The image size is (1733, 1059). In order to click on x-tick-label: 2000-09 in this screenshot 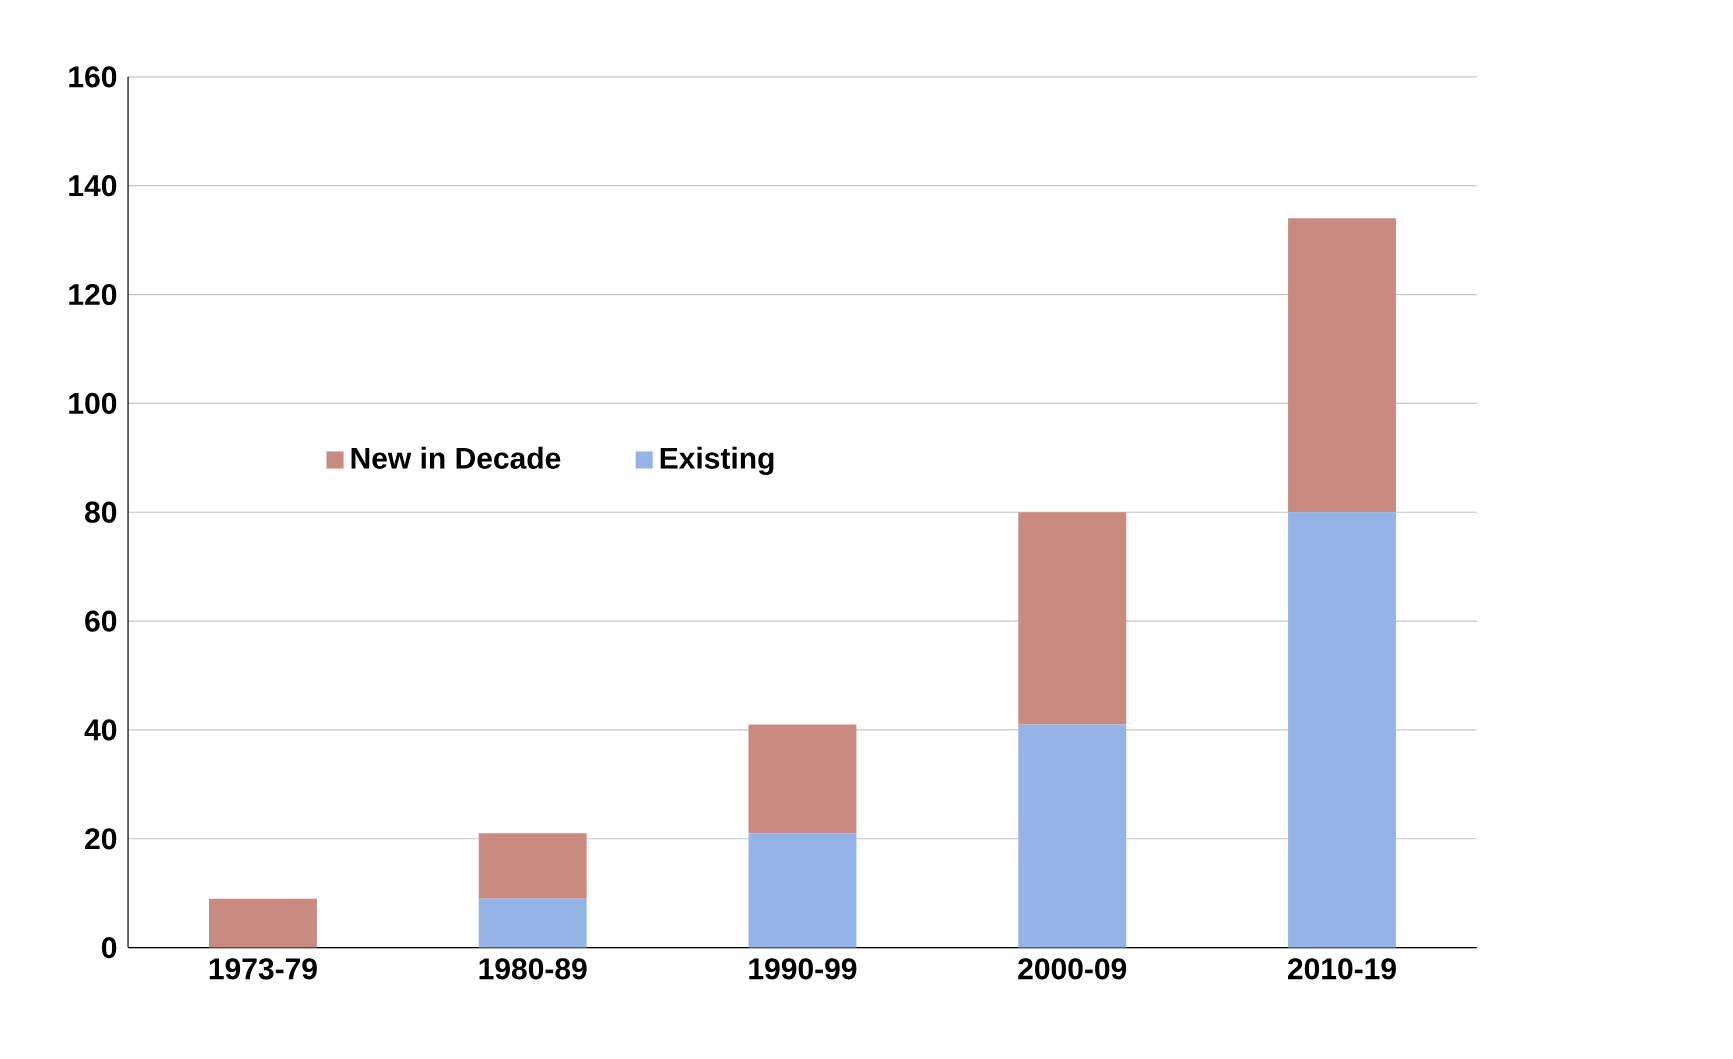, I will do `click(1072, 969)`.